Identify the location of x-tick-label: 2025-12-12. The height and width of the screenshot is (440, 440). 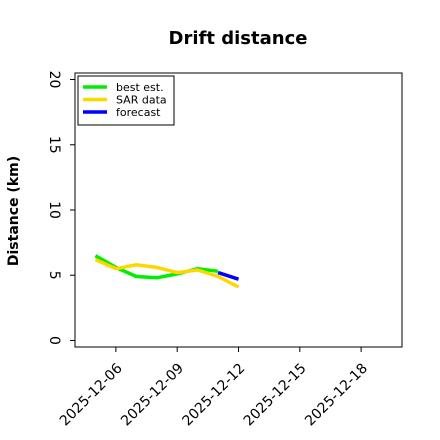
(213, 395).